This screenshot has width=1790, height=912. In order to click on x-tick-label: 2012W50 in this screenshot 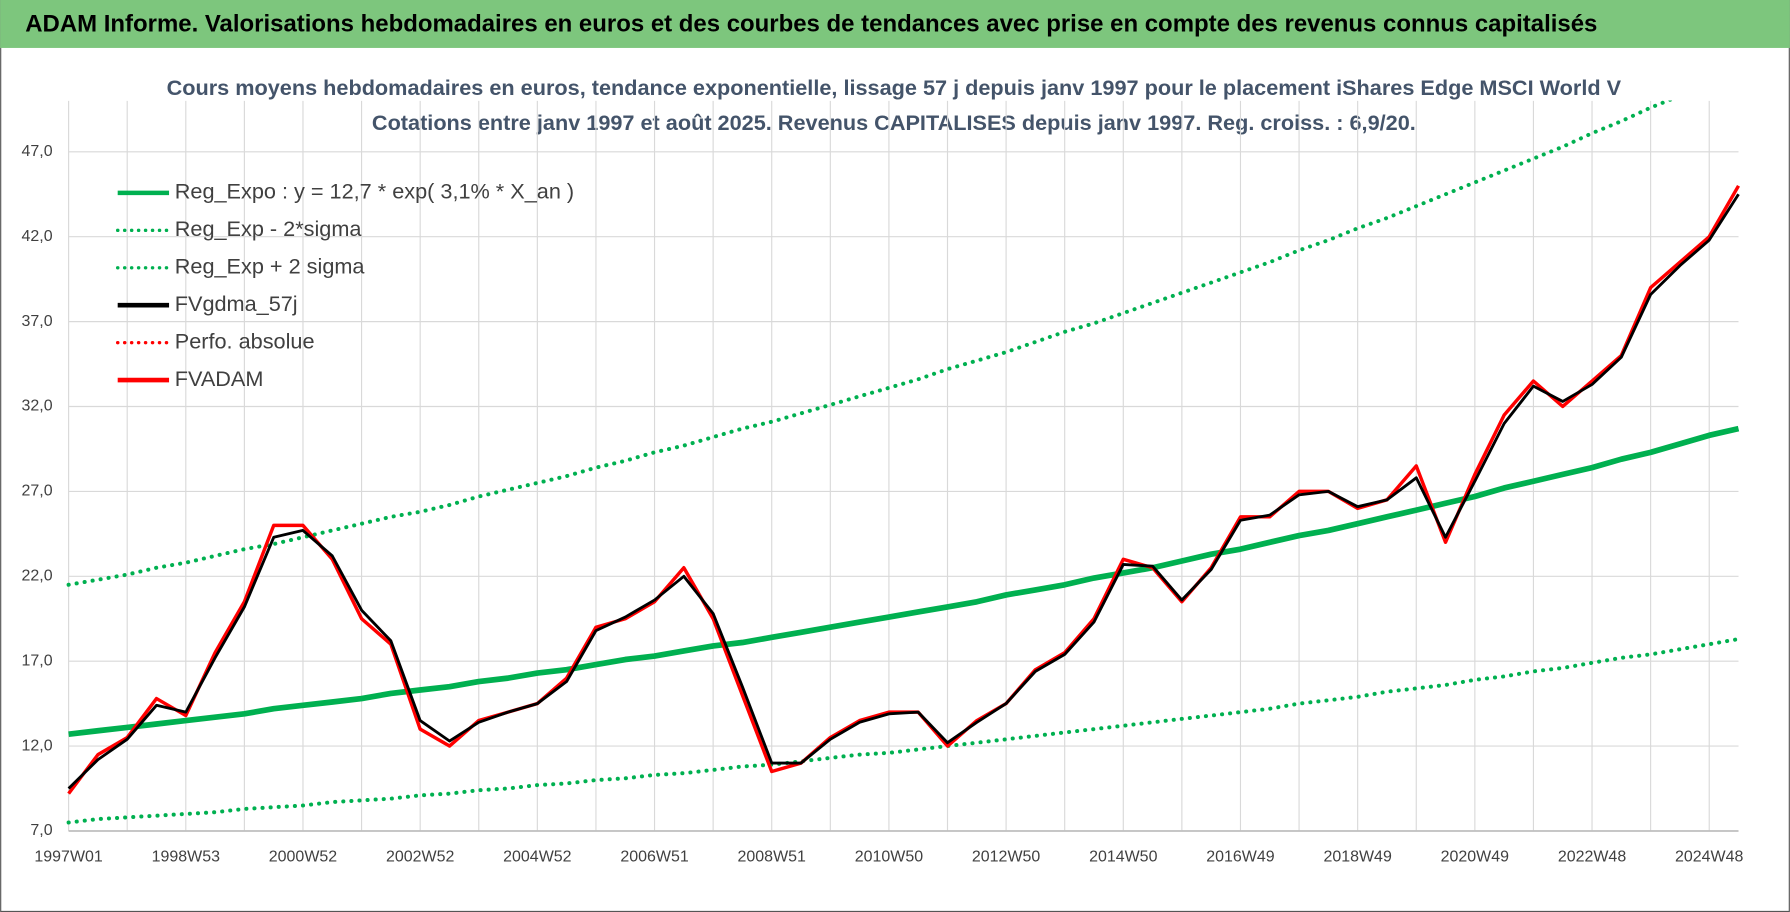, I will do `click(1006, 856)`.